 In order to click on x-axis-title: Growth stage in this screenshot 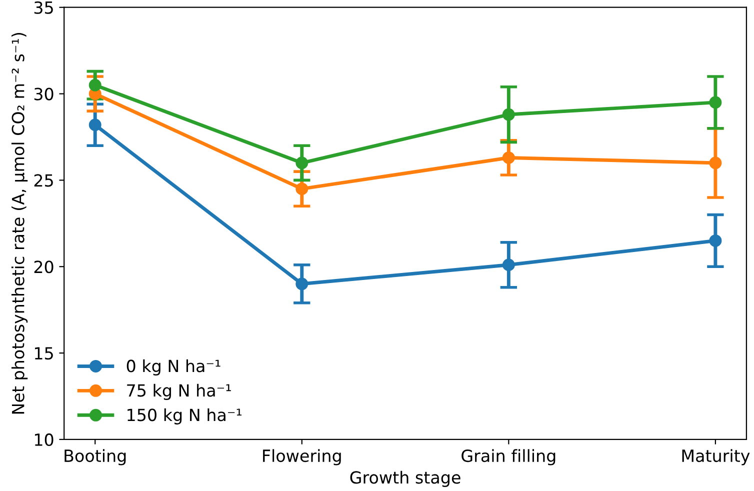, I will do `click(405, 478)`.